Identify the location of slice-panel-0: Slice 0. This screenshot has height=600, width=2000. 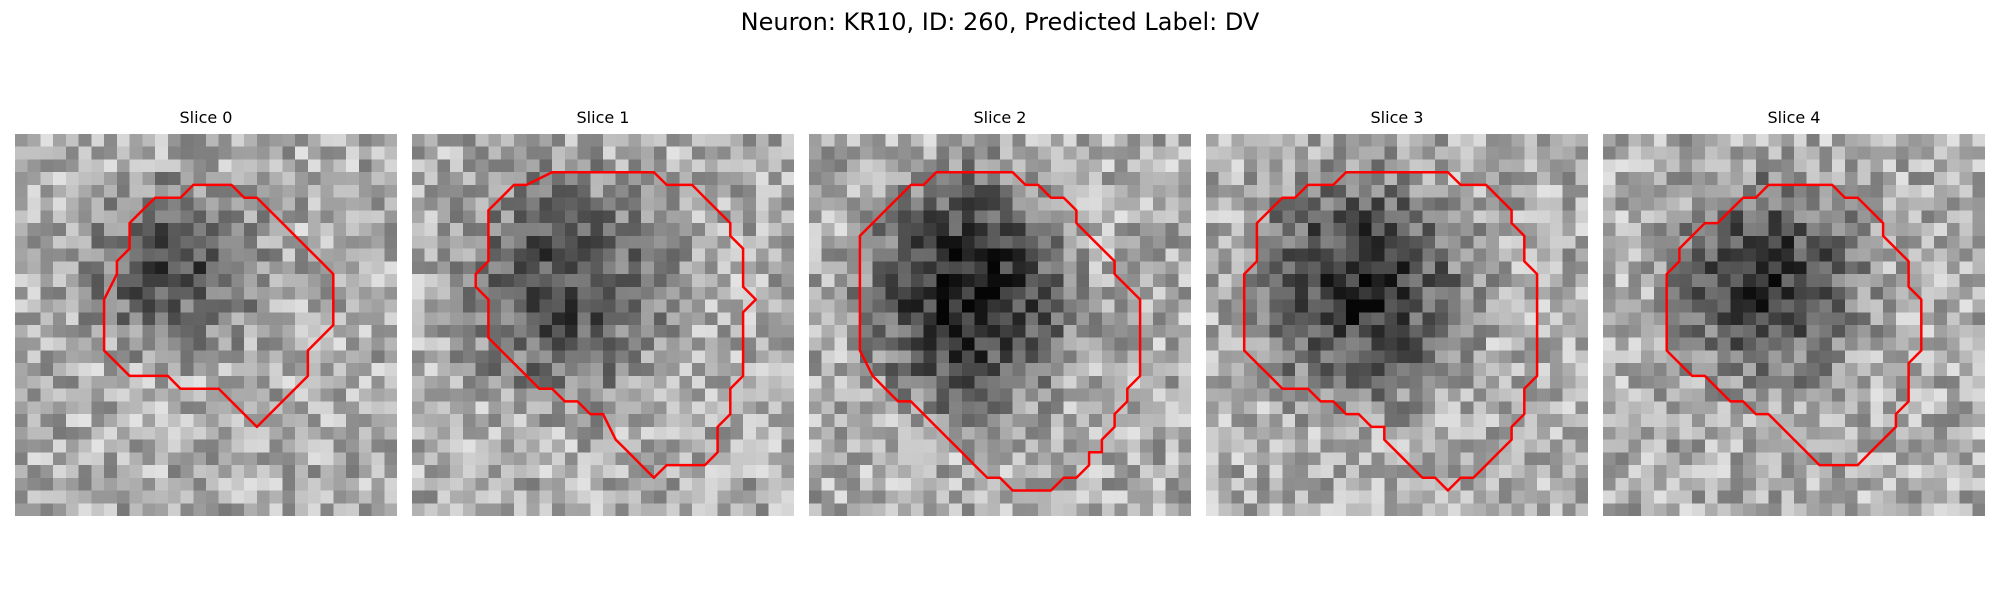
(206, 312).